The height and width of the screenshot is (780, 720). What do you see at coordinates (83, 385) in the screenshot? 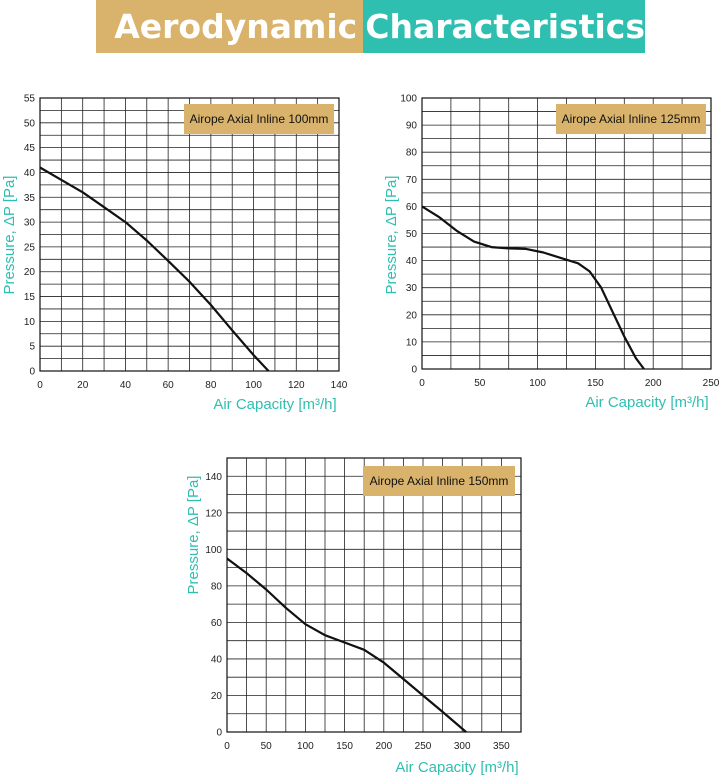
I see `x-tick-label: 20` at bounding box center [83, 385].